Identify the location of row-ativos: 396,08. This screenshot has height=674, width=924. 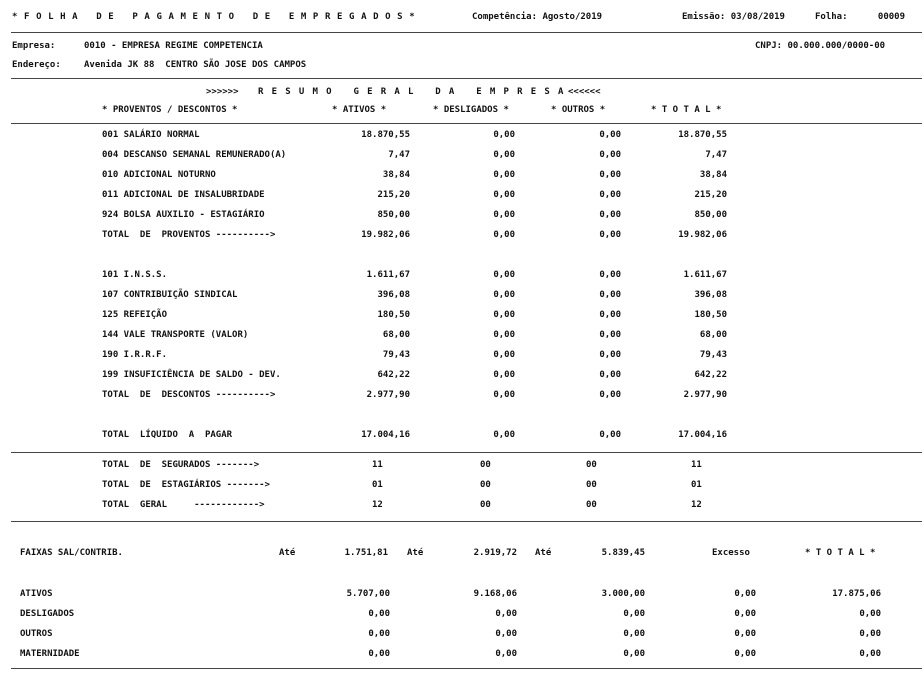
(393, 295).